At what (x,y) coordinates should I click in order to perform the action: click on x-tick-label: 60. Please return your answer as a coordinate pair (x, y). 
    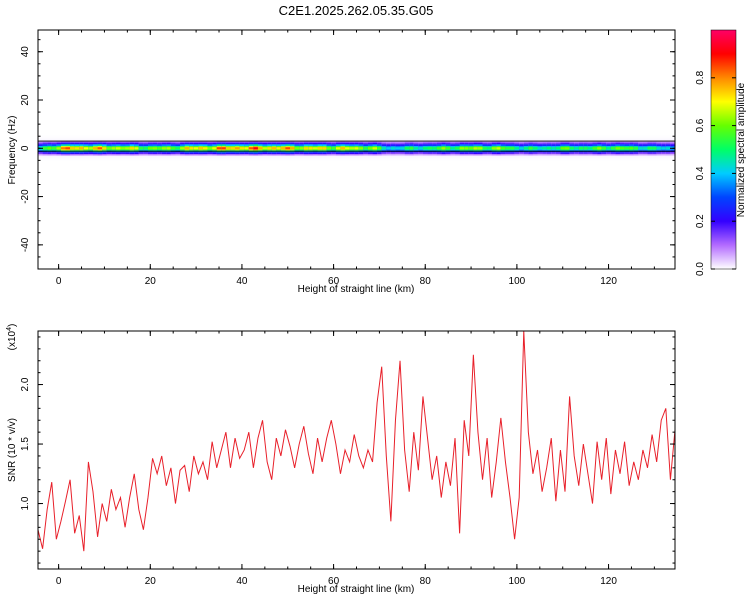
    Looking at the image, I should click on (334, 581).